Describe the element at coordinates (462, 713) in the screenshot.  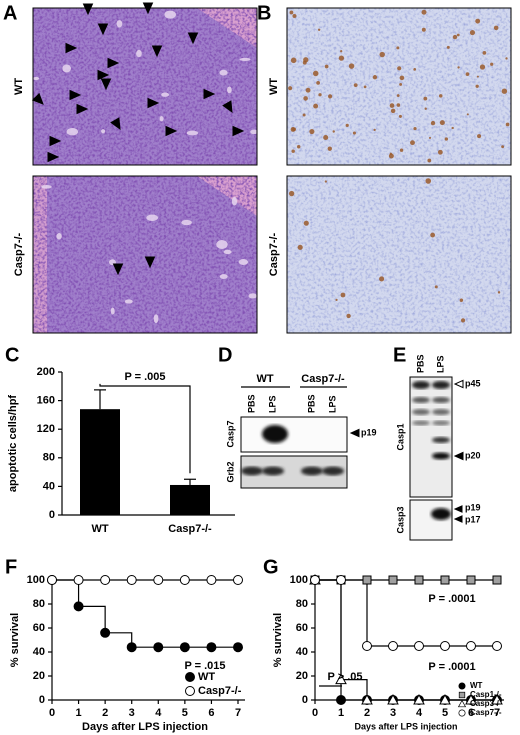
I see `legend-marker` at that location.